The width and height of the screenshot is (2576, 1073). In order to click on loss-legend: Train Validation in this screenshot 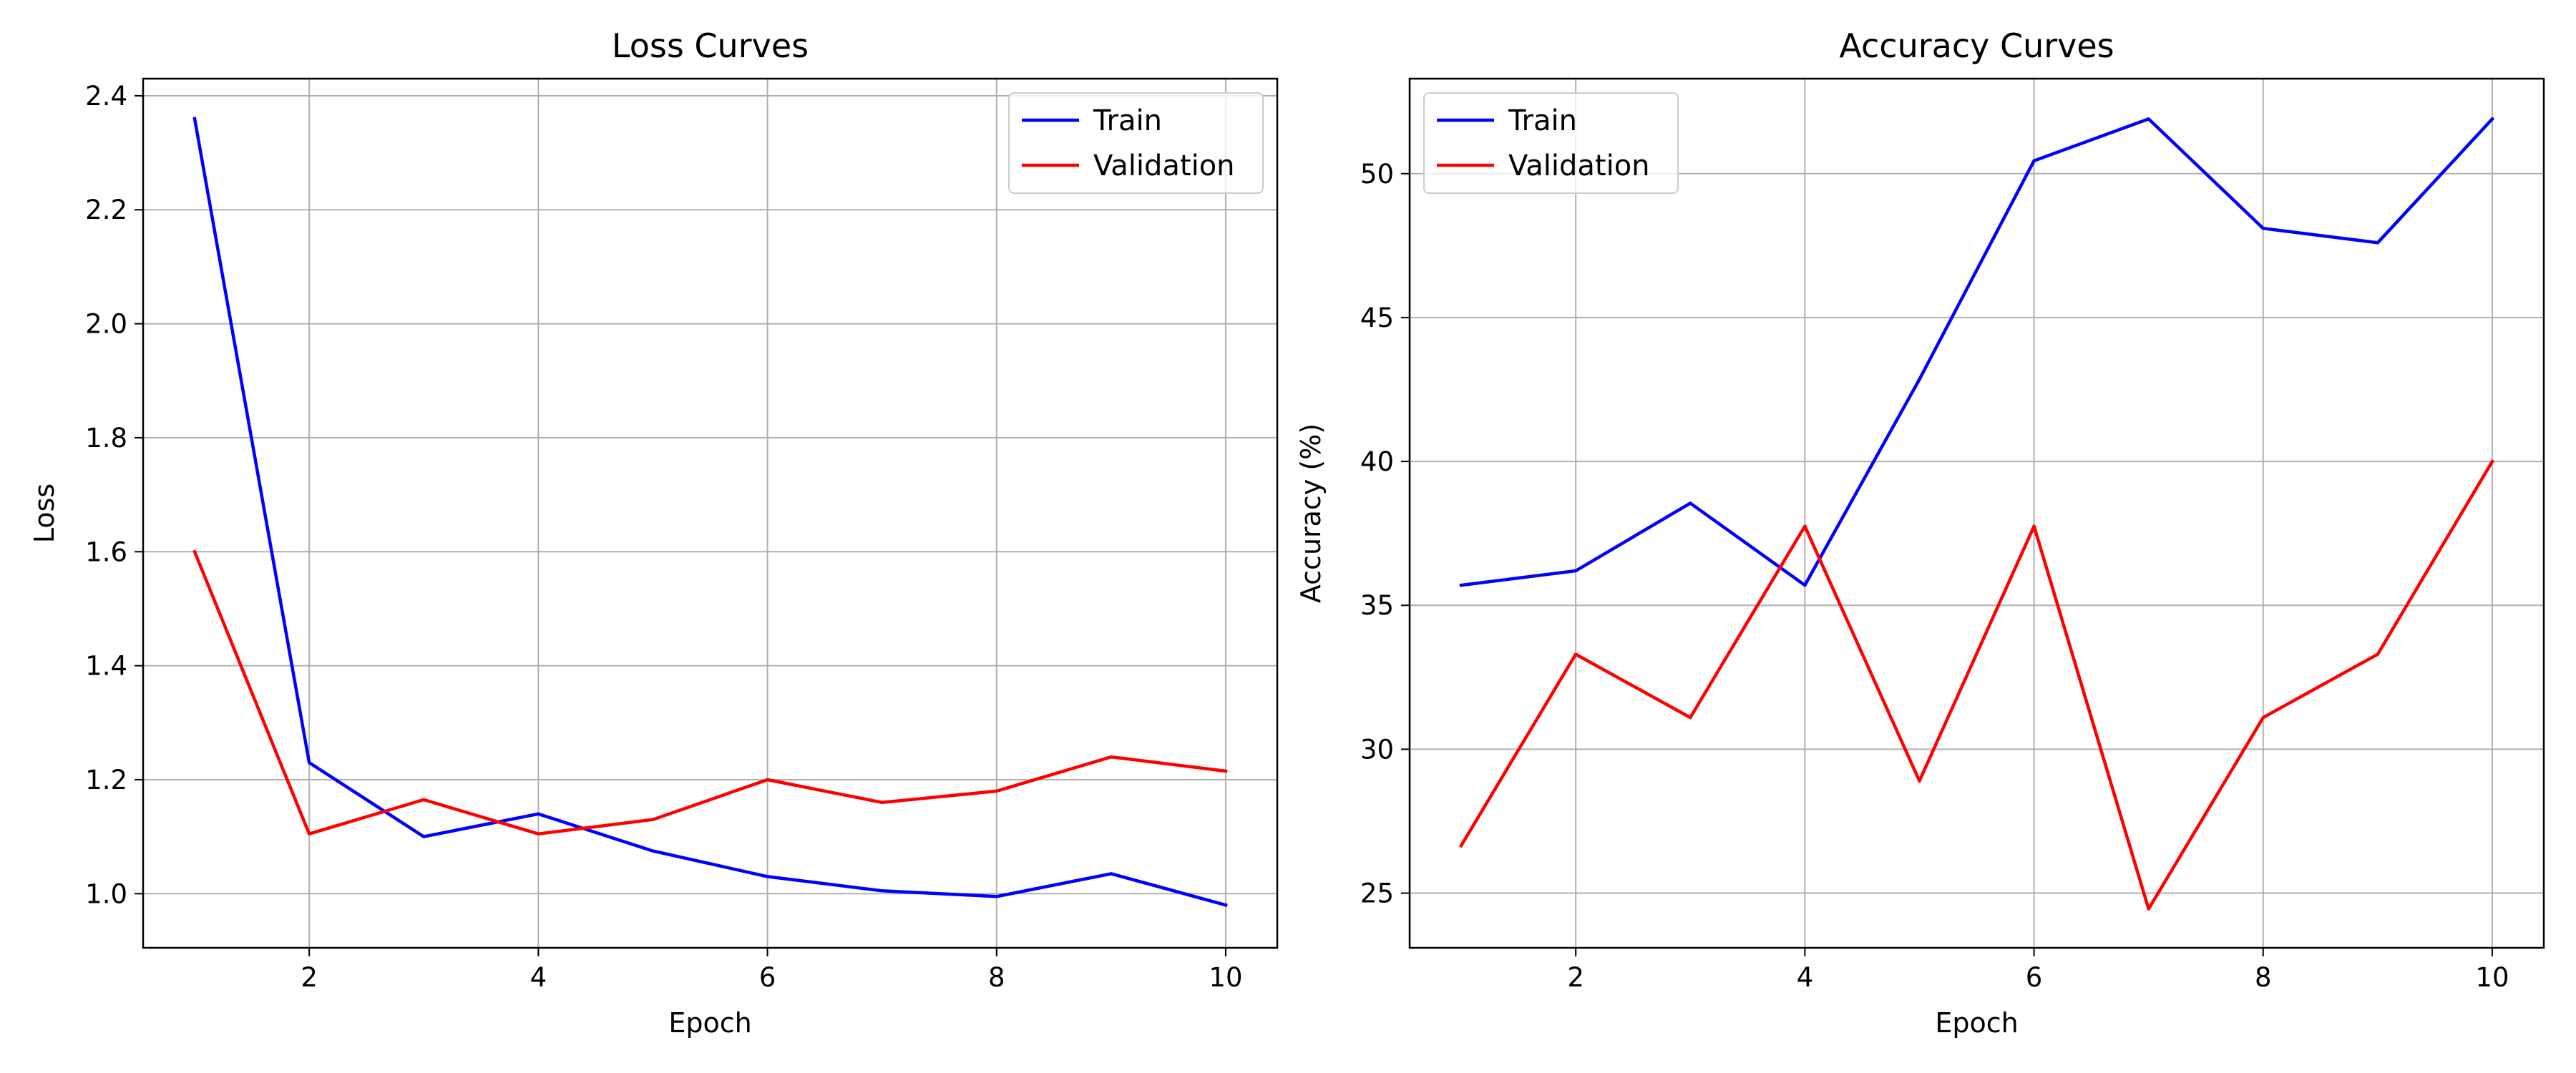, I will do `click(1136, 143)`.